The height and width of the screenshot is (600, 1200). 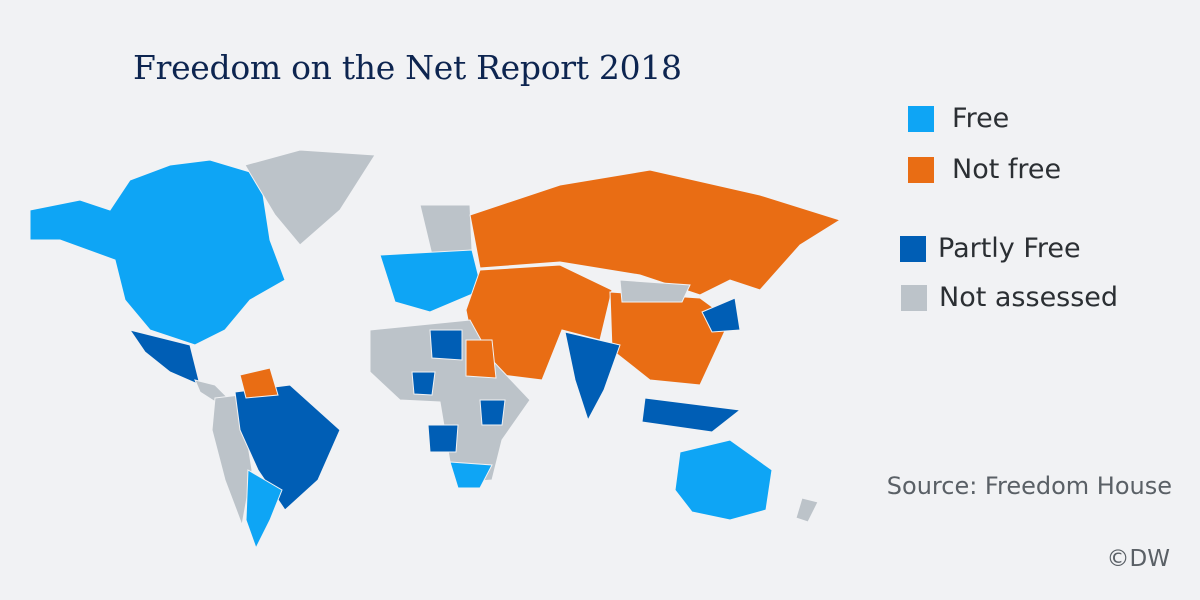 I want to click on region-north-america, so click(x=157, y=252).